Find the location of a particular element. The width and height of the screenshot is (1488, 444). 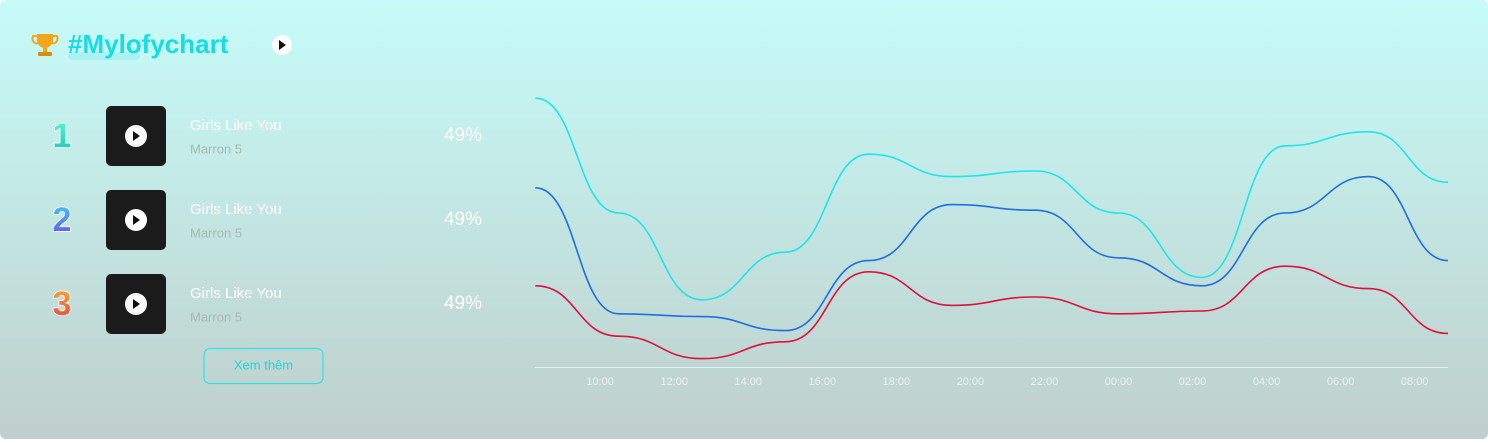

title: #Mylofychart is located at coordinates (148, 44).